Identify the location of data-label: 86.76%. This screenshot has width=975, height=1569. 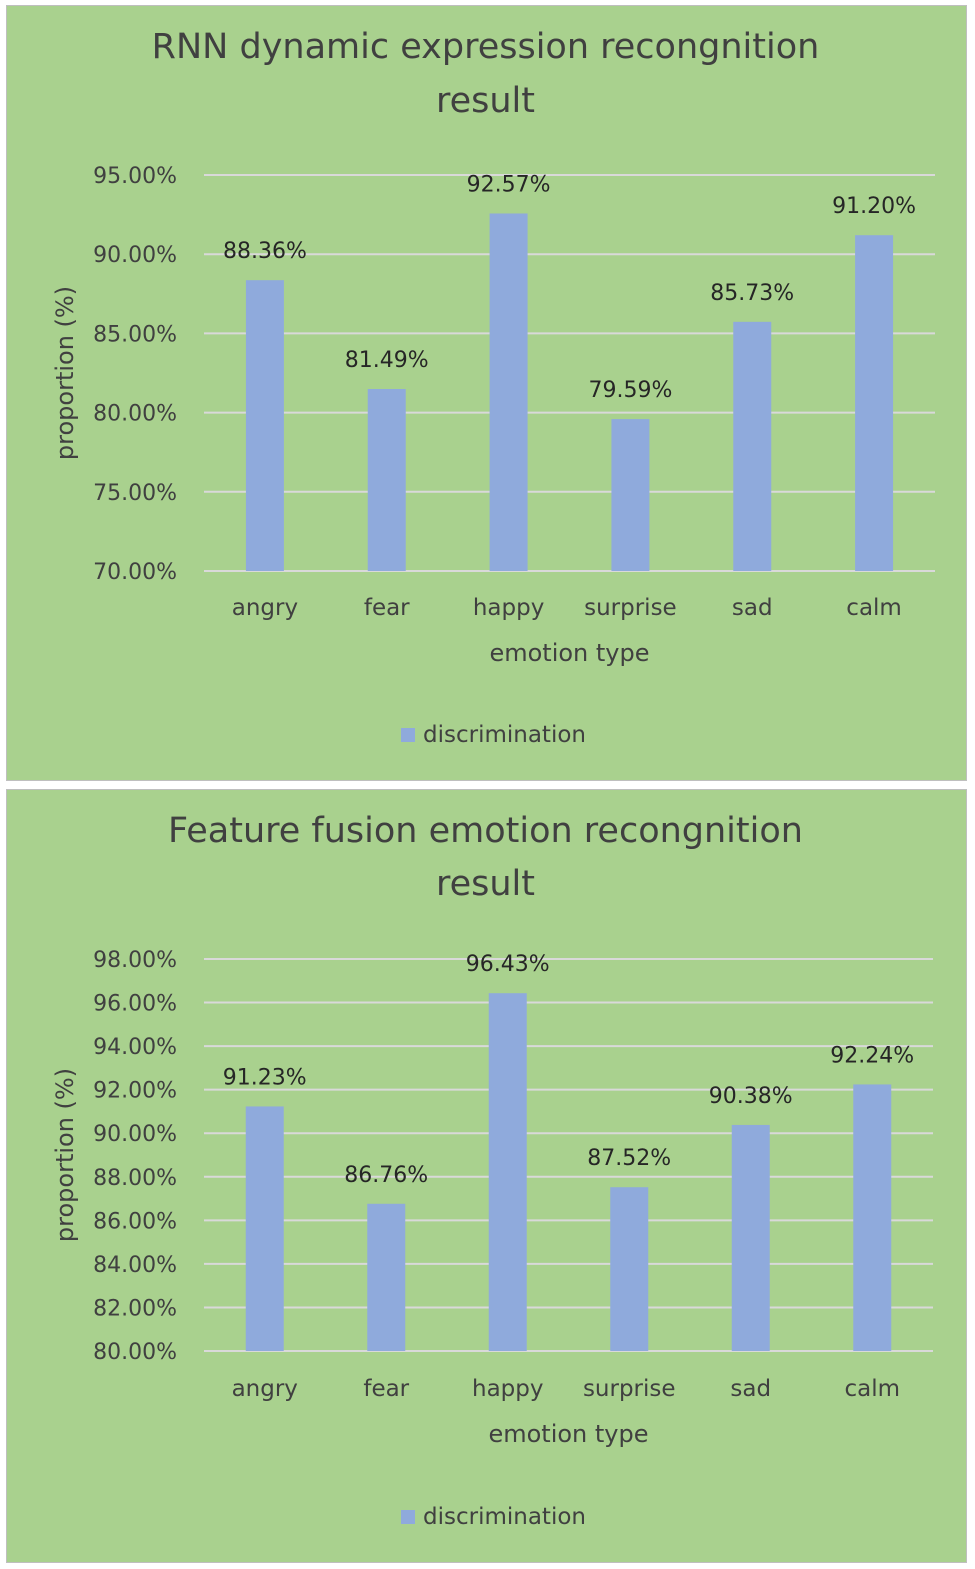
(386, 1175).